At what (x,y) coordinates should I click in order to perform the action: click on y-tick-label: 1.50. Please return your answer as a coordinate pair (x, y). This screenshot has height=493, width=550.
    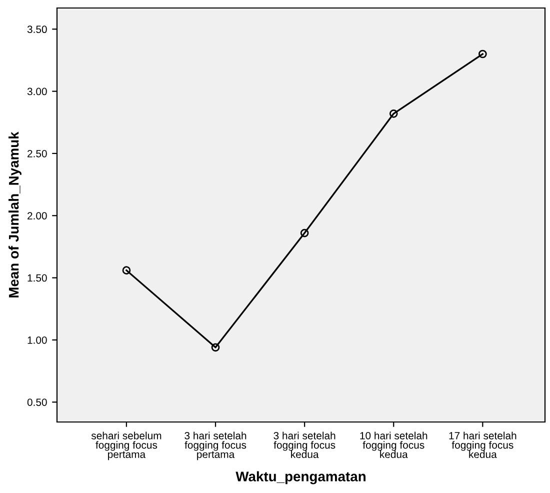
    Looking at the image, I should click on (37, 278).